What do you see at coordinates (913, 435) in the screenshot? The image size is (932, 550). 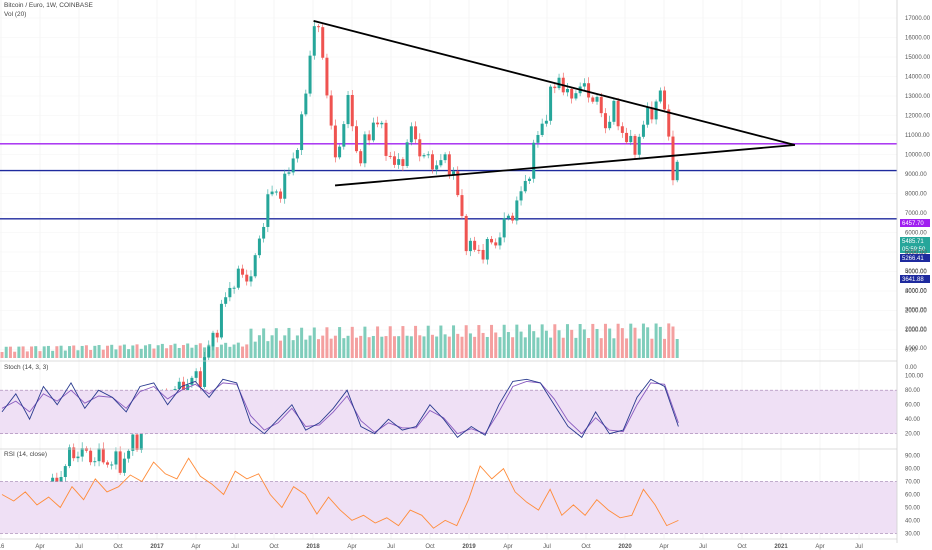 I see `stoch-tick-label: 20.00` at bounding box center [913, 435].